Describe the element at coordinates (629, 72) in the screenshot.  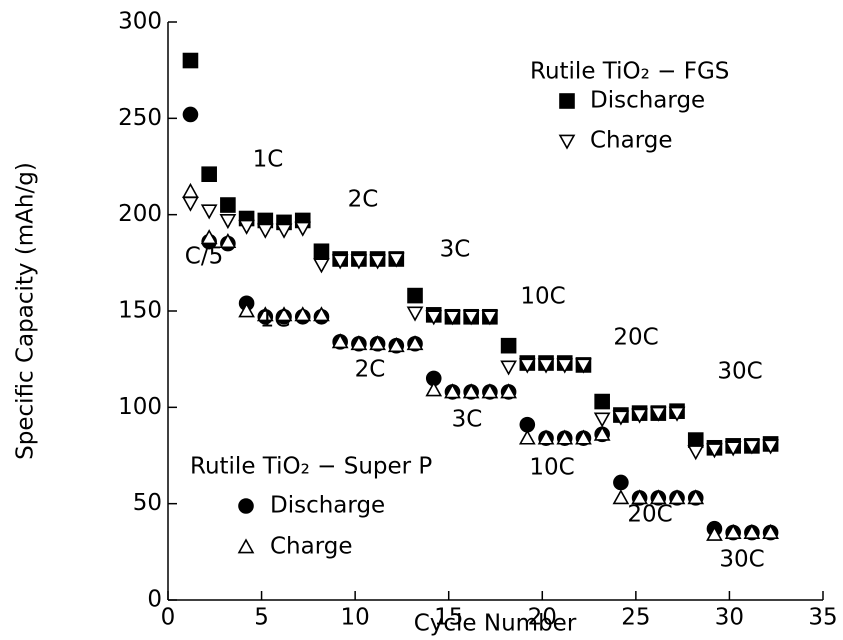
I see `legend-title: Rutile TiO₂ − FGS` at that location.